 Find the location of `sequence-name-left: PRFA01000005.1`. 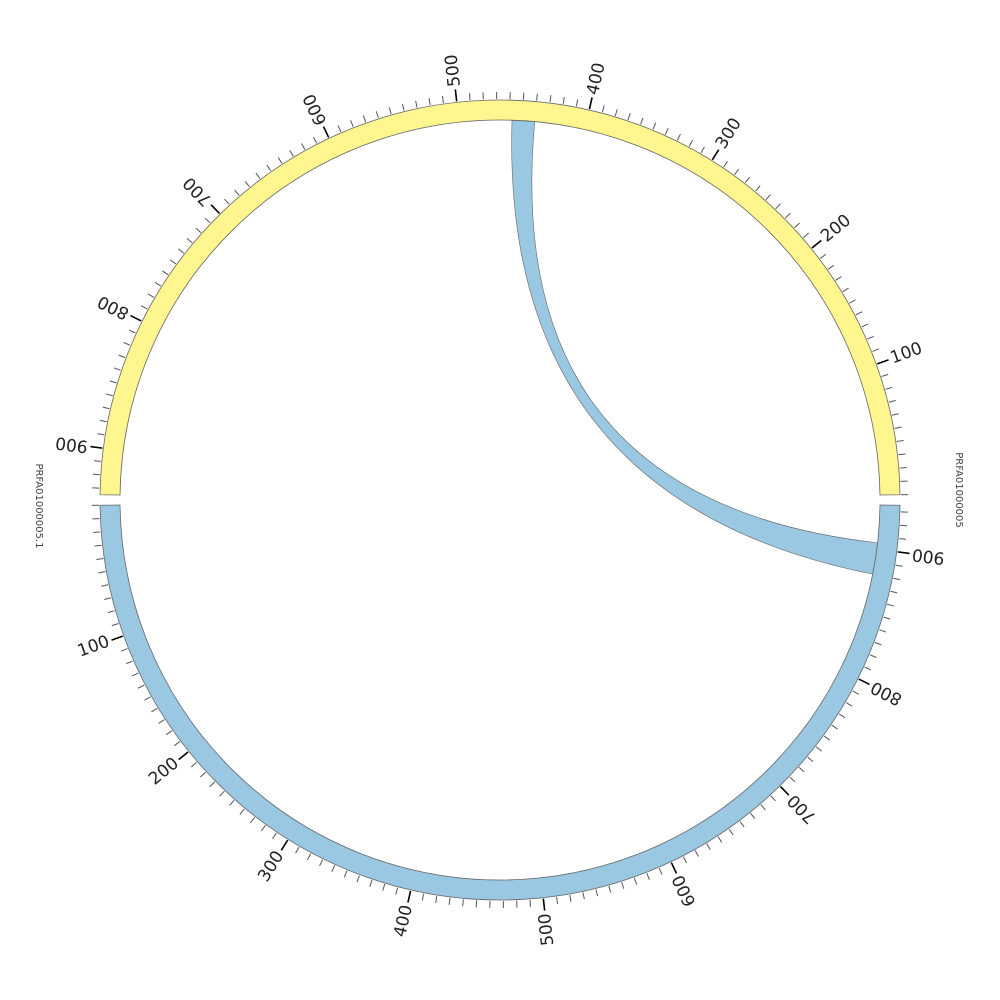

sequence-name-left: PRFA01000005.1 is located at coordinates (38, 505).